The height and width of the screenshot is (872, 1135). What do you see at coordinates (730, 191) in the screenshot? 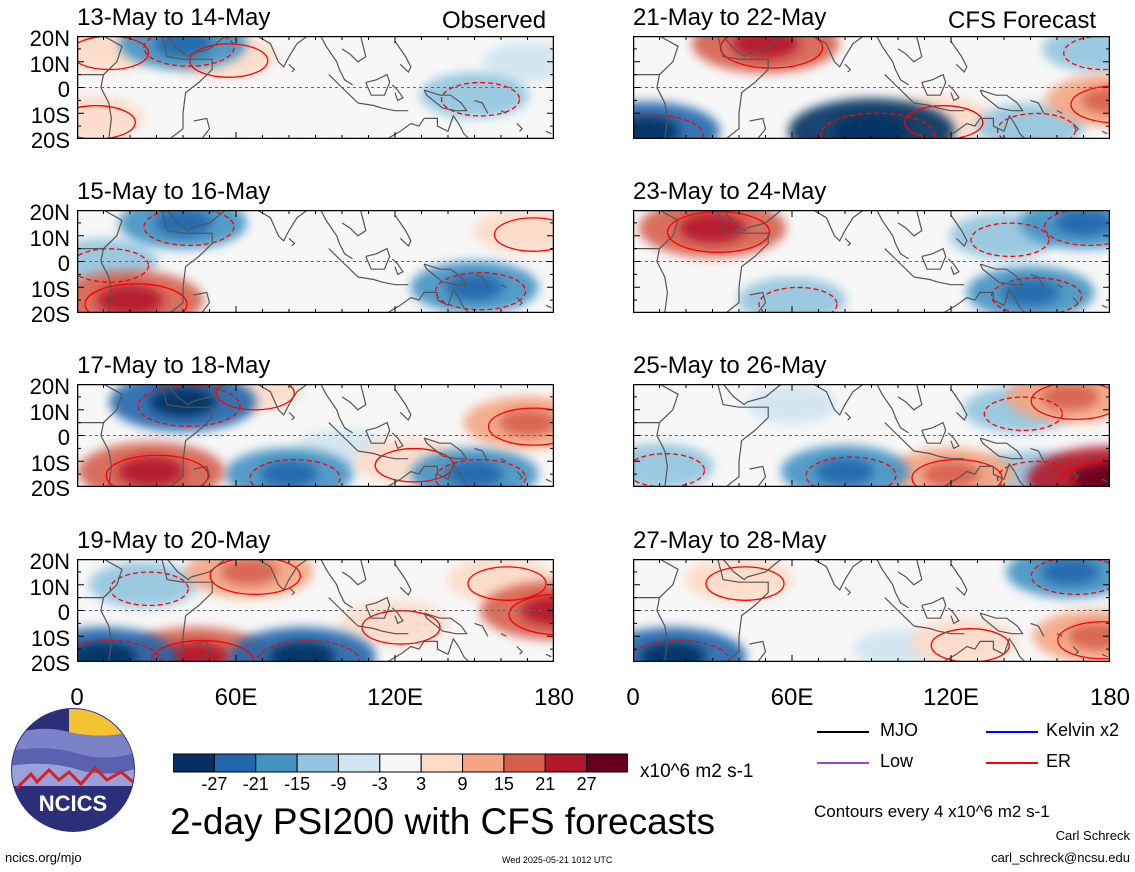
I see `panel-title-6: 23-May to 24-May` at bounding box center [730, 191].